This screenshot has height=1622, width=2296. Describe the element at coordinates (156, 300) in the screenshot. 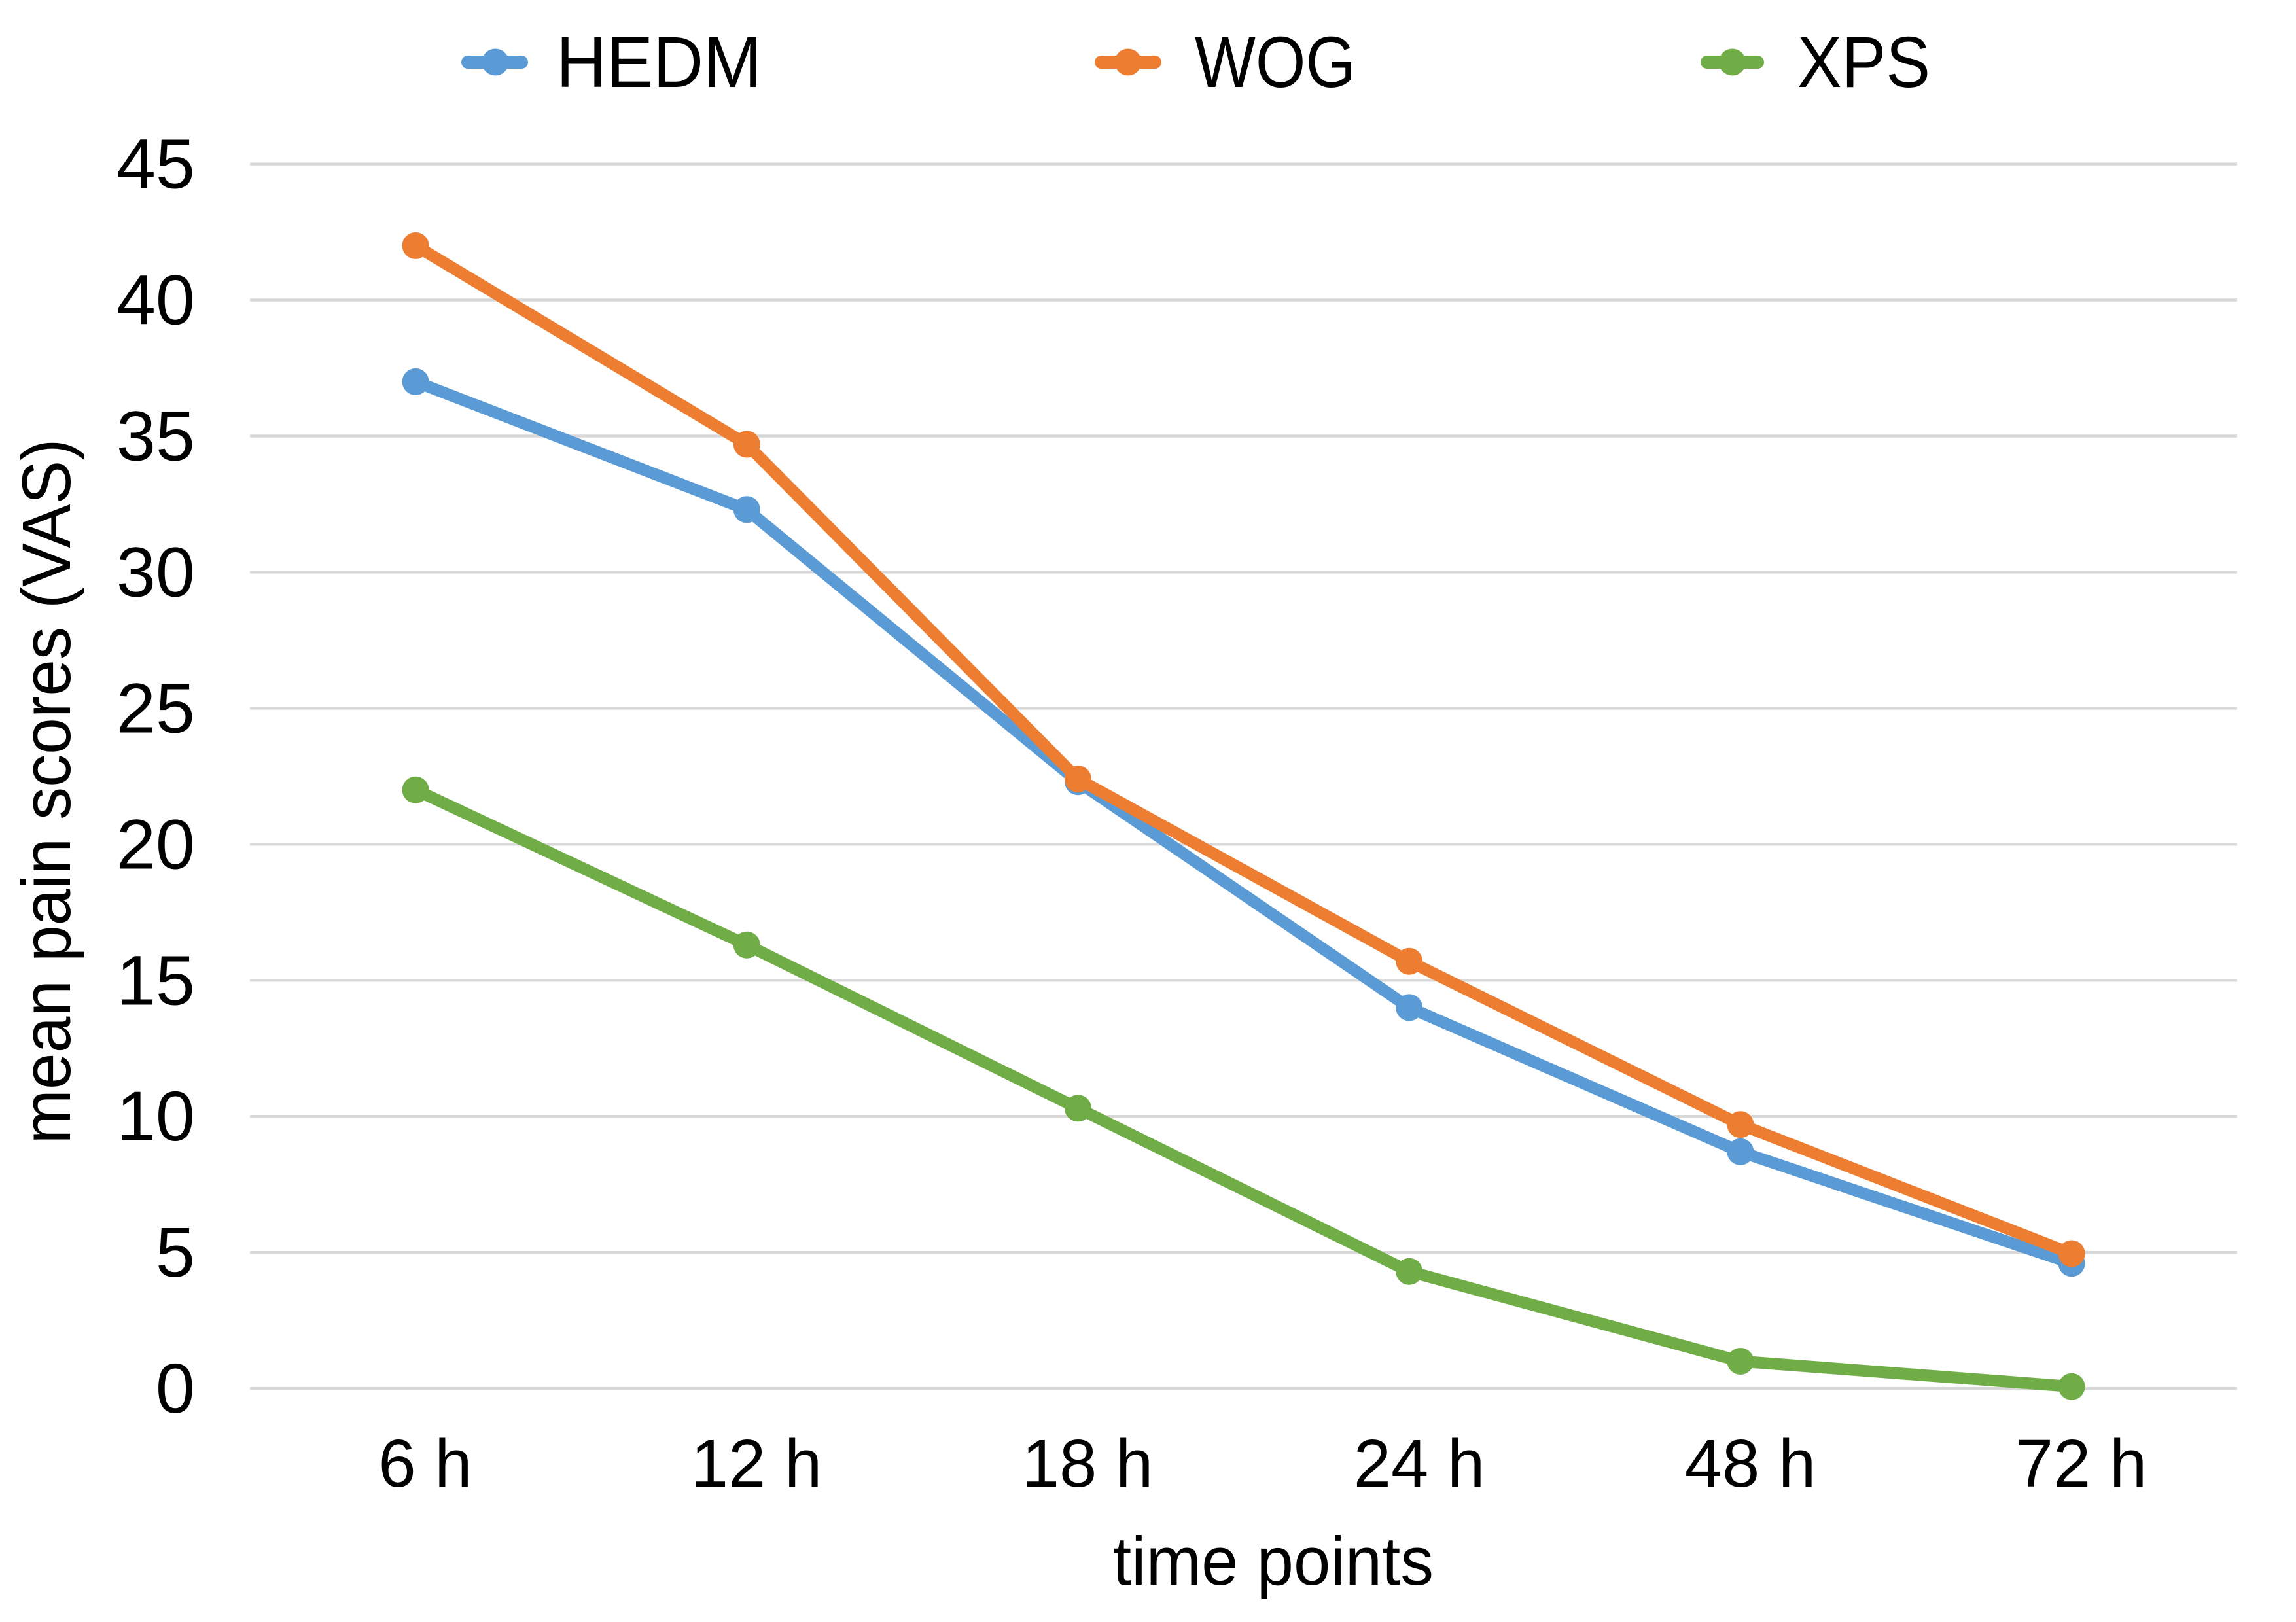

I see `svg-text: 40` at that location.